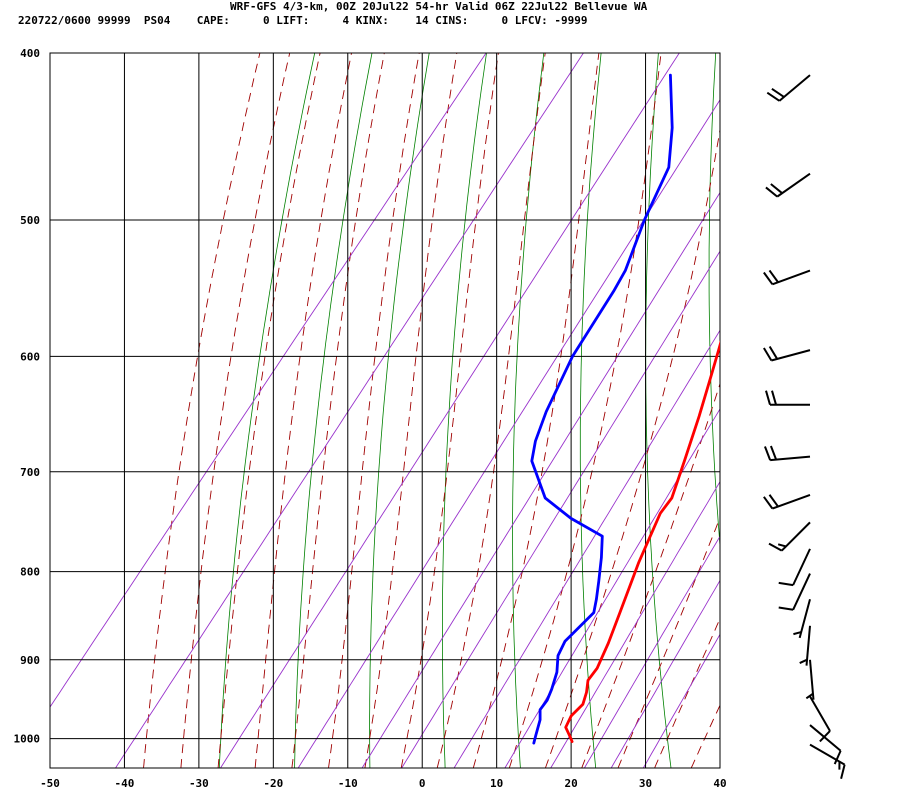  I want to click on x-tick-label: 0, so click(422, 783).